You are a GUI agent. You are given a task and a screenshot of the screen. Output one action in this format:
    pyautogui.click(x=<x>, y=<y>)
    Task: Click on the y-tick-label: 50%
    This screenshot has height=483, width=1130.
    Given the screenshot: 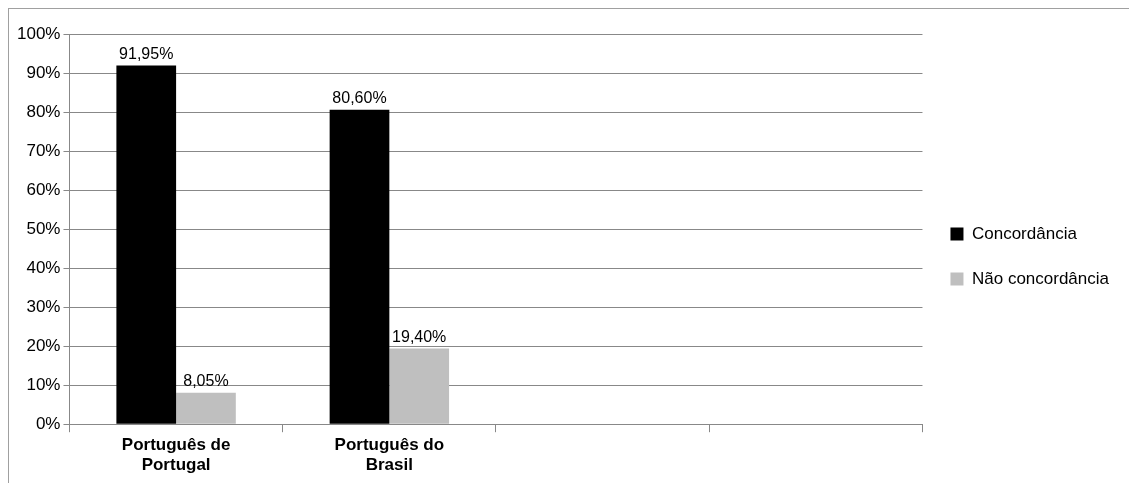 What is the action you would take?
    pyautogui.click(x=43, y=228)
    